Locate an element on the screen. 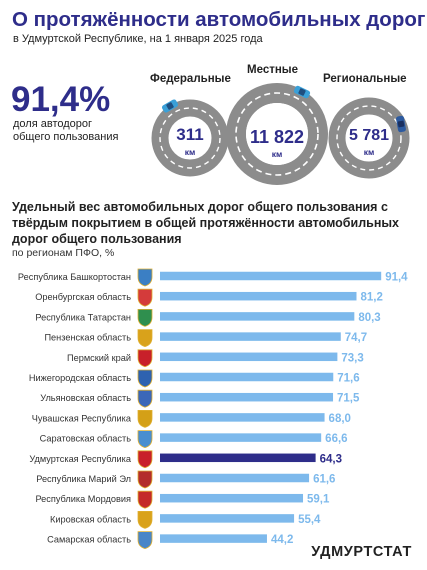 This screenshot has width=427, height=570. share-caption: доля автодорог общего пользования is located at coordinates (66, 130).